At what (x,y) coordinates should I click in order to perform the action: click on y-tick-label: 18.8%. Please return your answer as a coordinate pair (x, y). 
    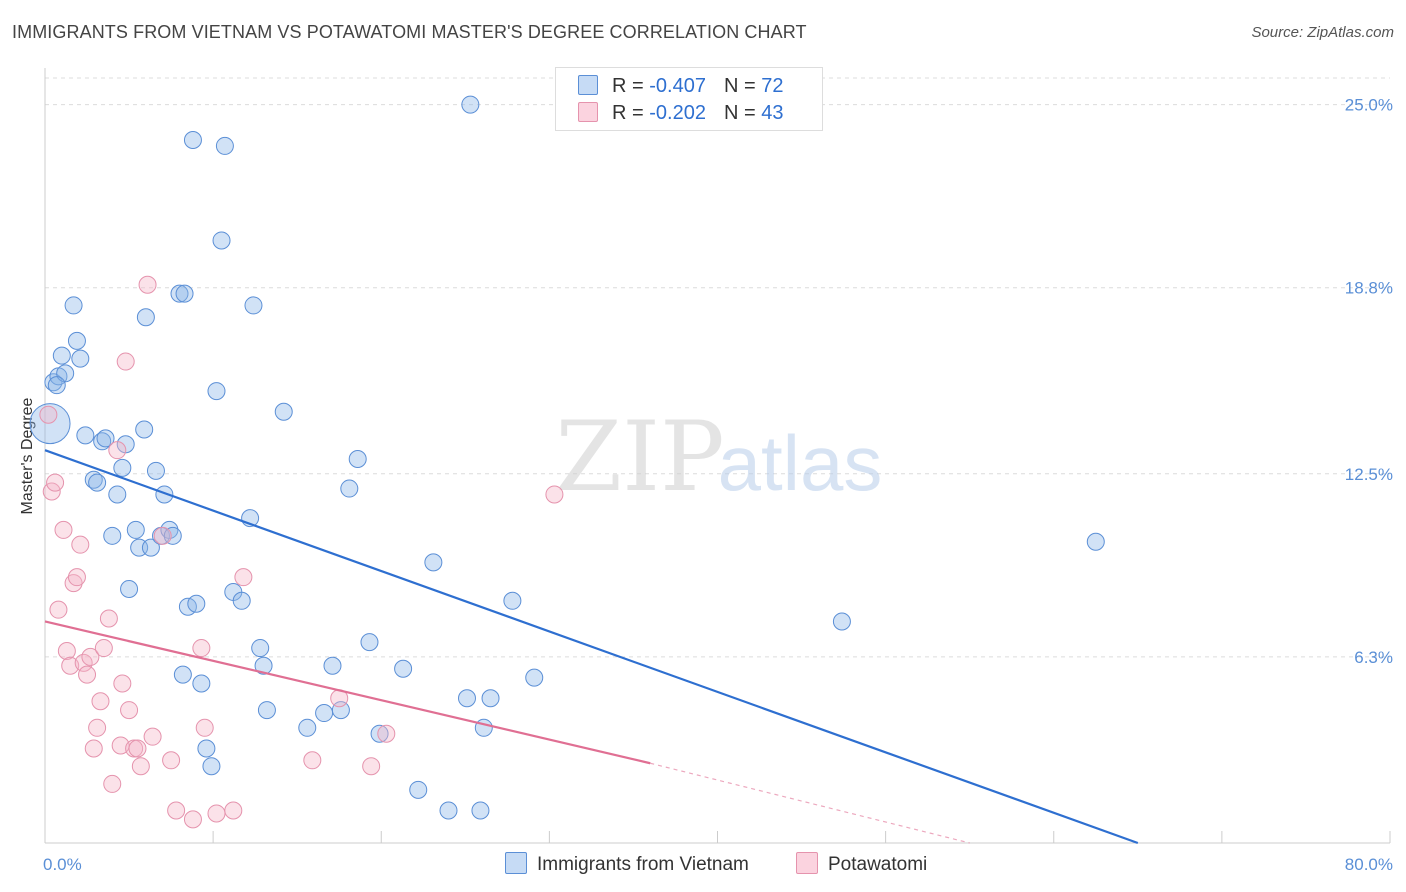
    Looking at the image, I should click on (1369, 288).